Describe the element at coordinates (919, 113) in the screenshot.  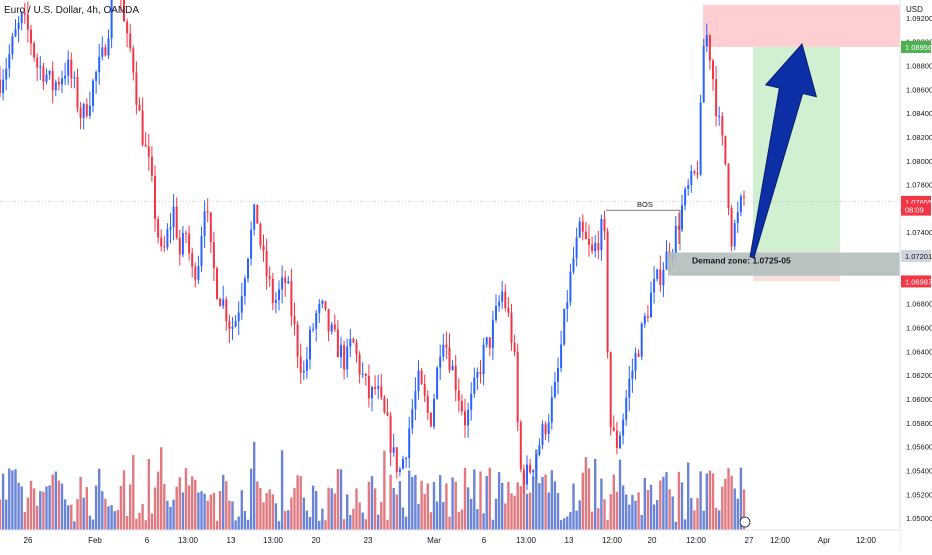
I see `price-tick-label: 1.08400` at that location.